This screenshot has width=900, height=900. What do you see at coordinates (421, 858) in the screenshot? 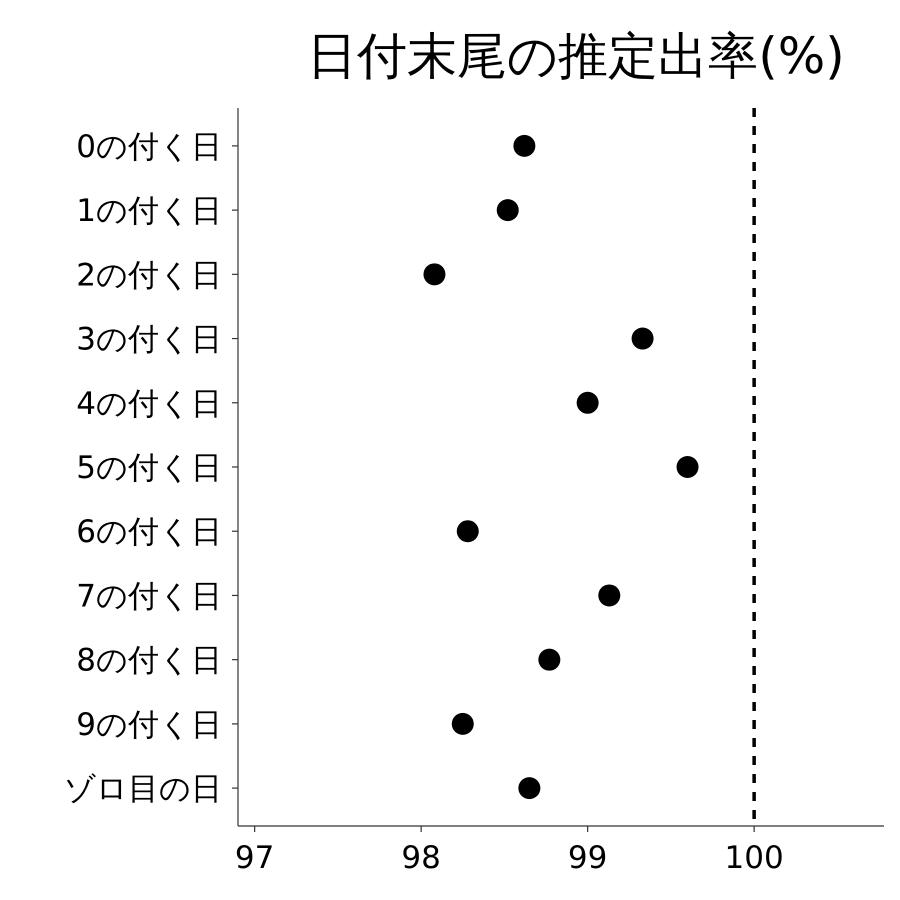
I see `x-tick-label: 98` at bounding box center [421, 858].